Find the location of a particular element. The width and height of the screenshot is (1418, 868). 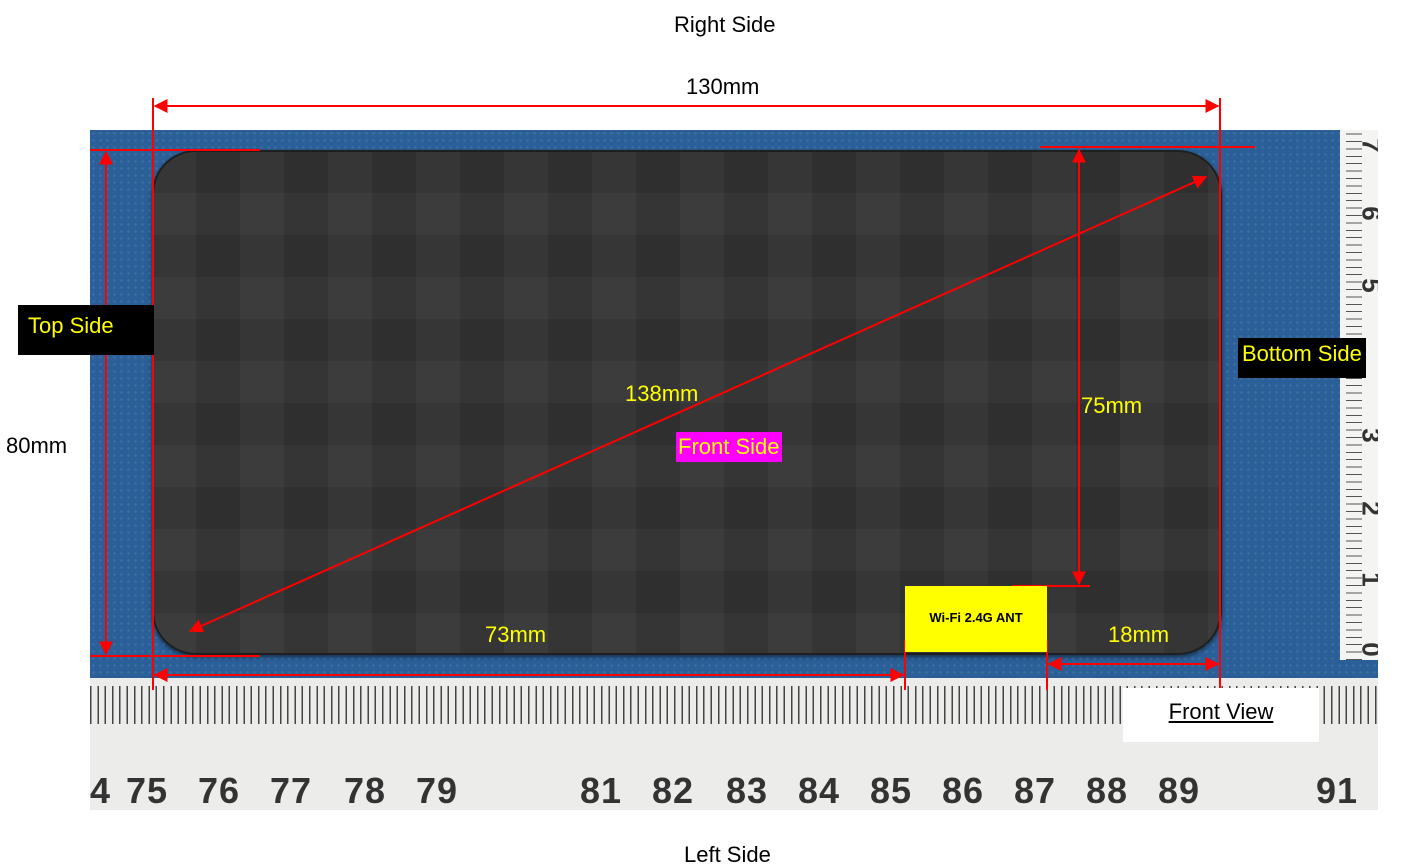

diagonal-dimension-label: 138mm is located at coordinates (662, 393).